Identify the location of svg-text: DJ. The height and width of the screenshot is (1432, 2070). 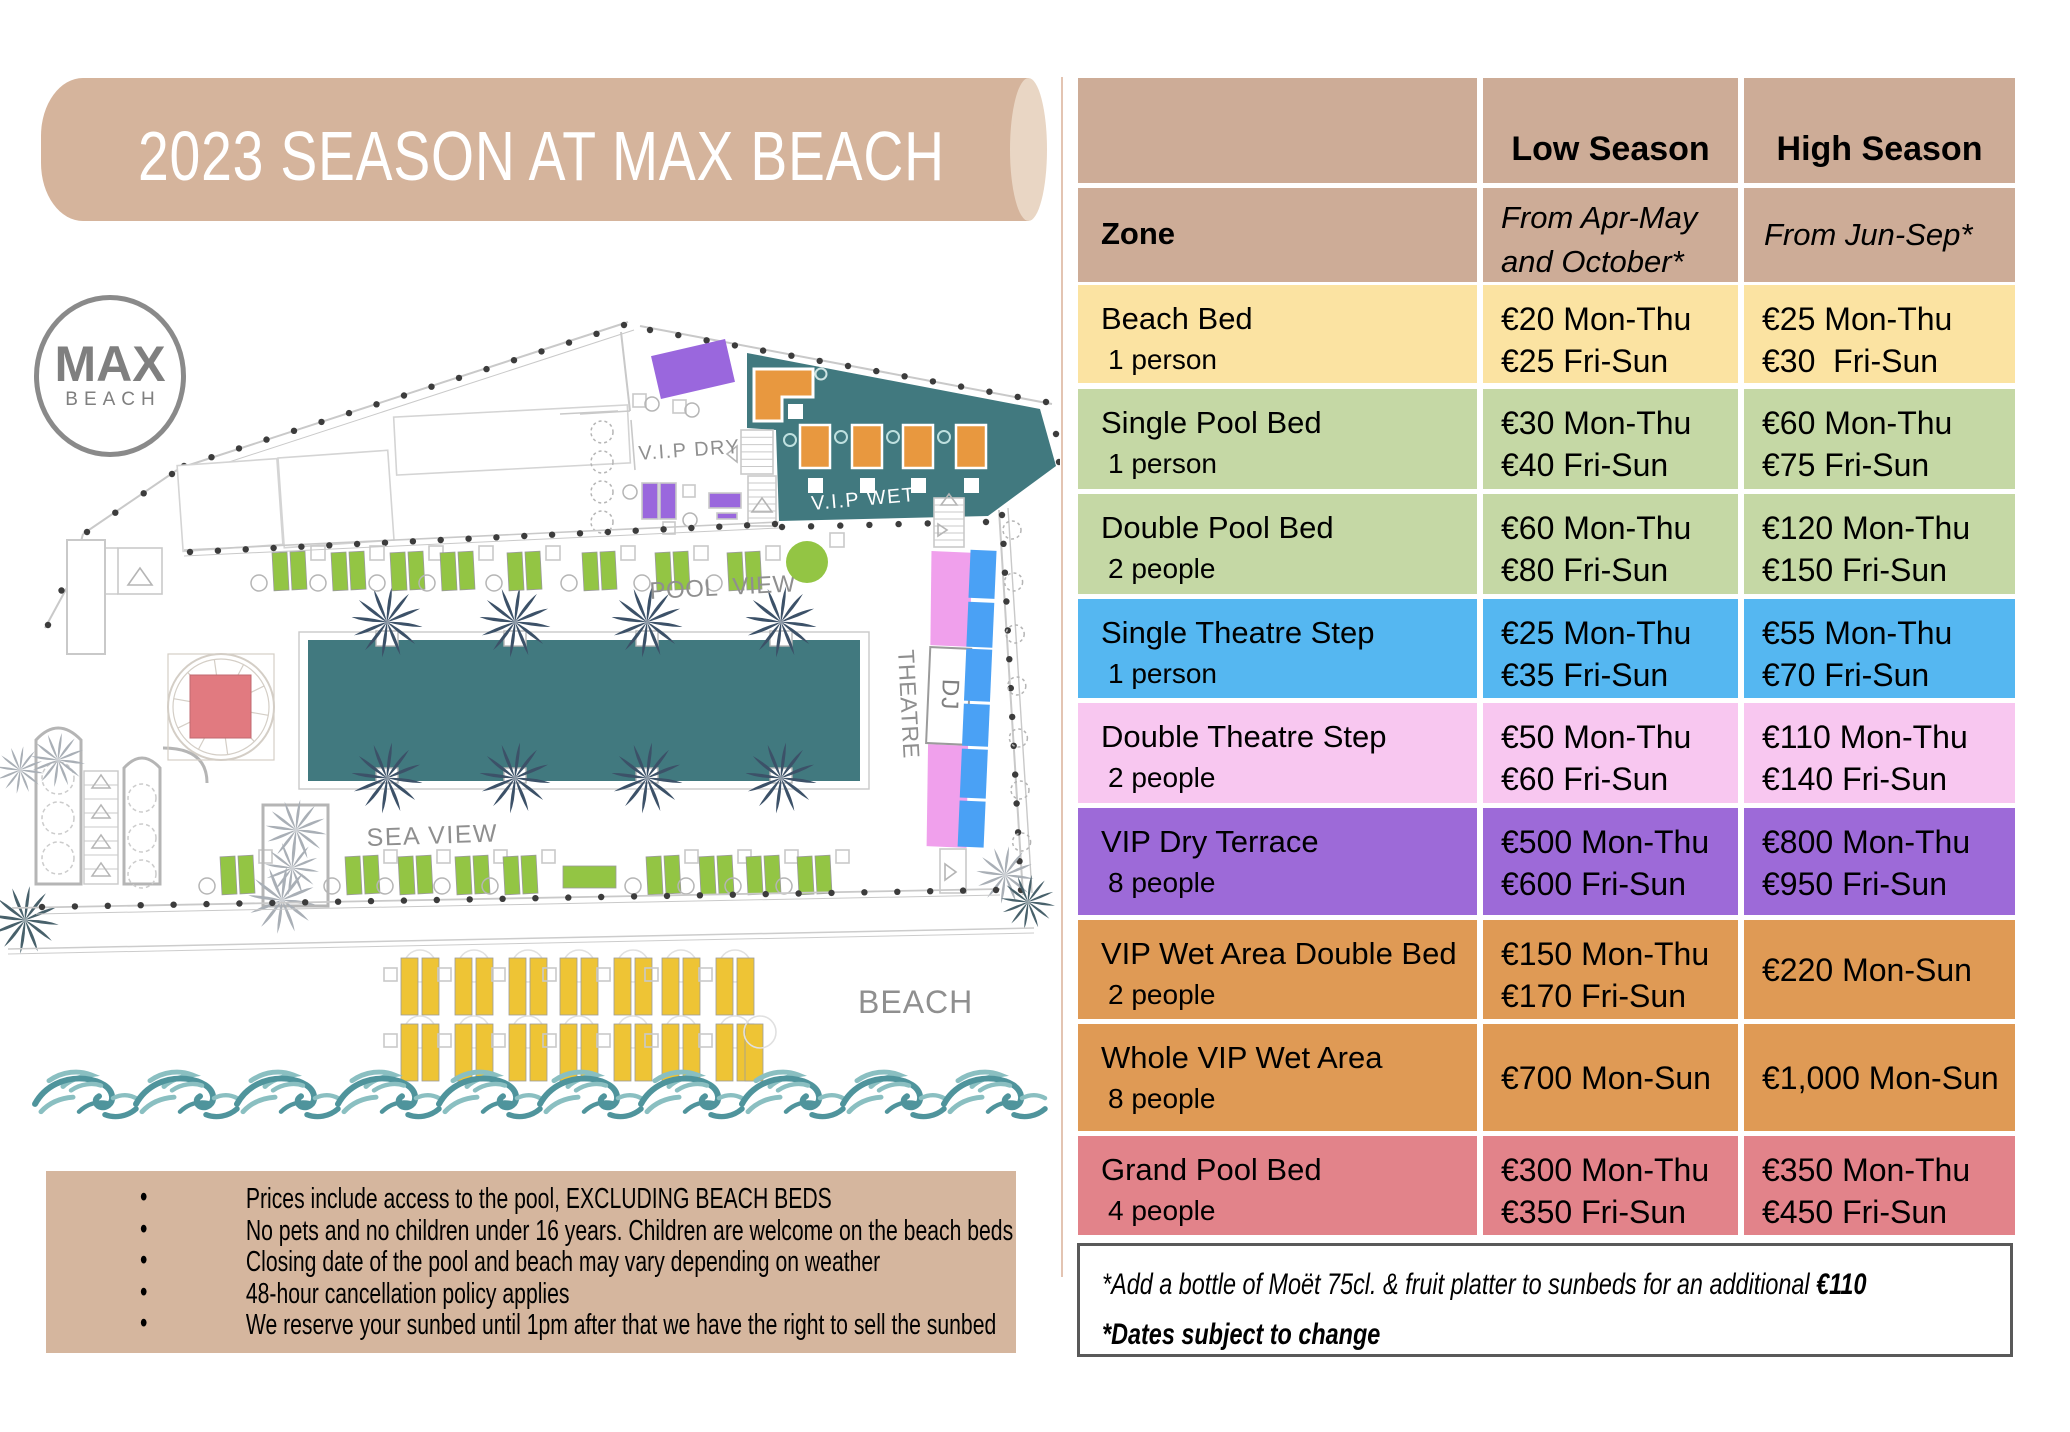
(950, 694).